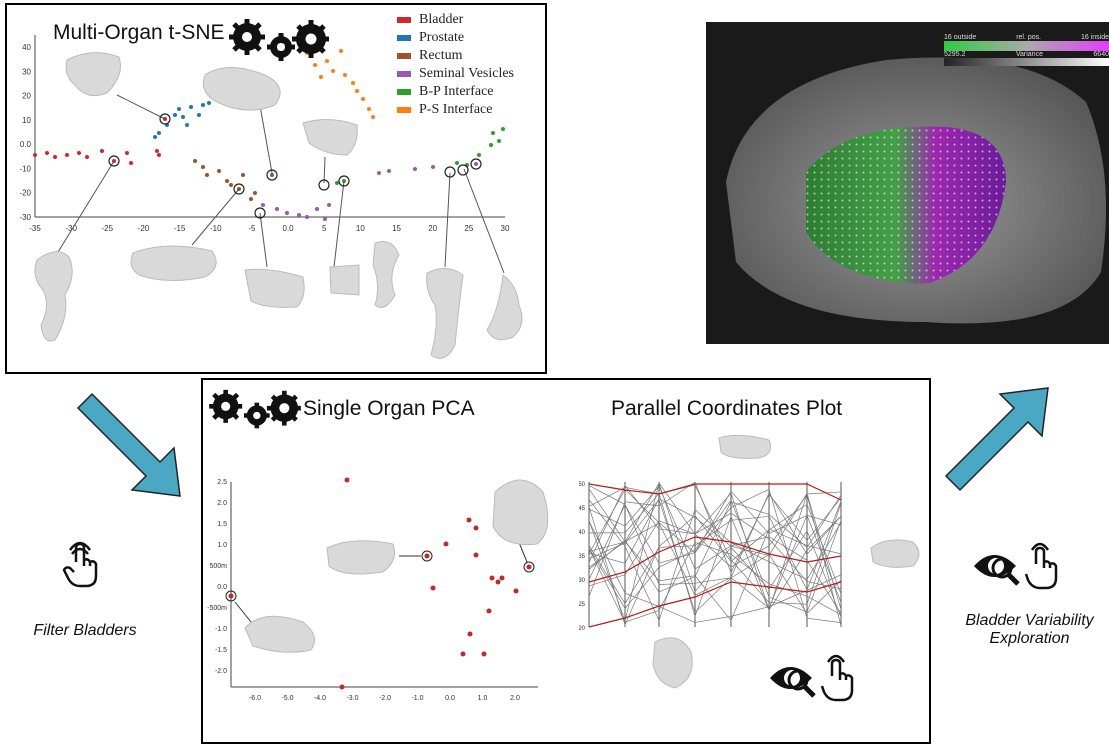 Image resolution: width=1109 pixels, height=745 pixels. What do you see at coordinates (25, 217) in the screenshot?
I see `tsne-y-tick: -30` at bounding box center [25, 217].